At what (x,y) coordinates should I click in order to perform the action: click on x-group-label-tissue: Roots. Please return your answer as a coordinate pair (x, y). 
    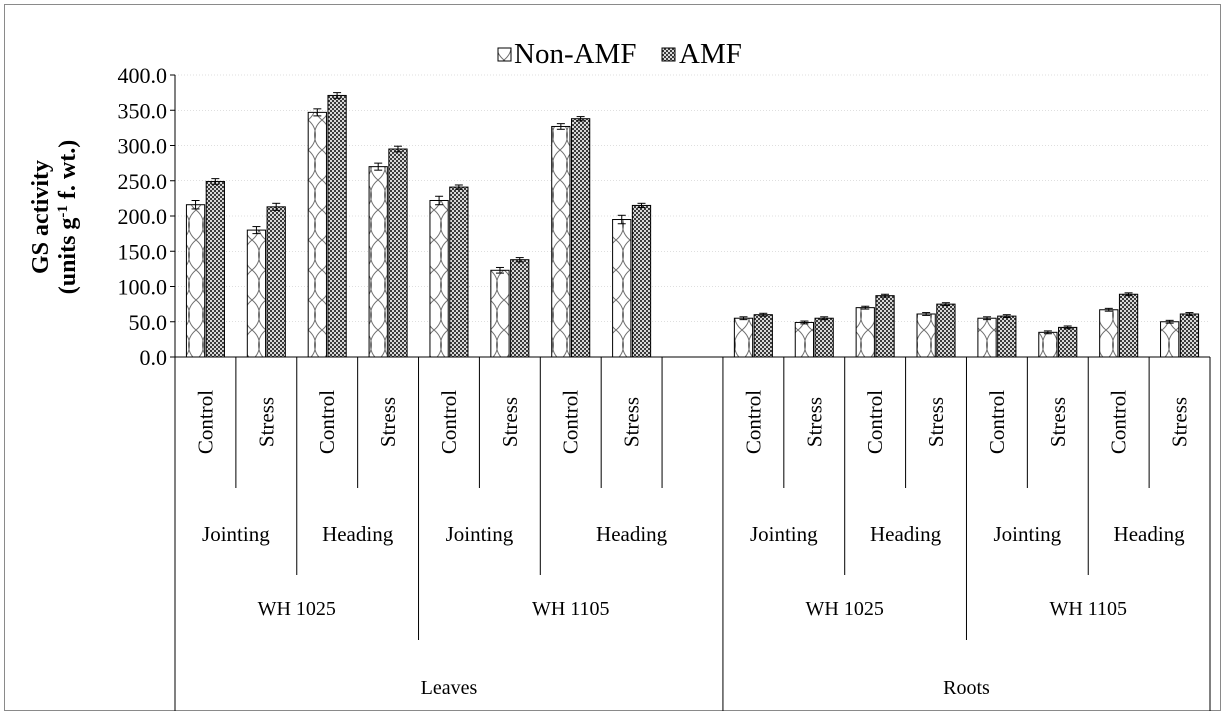
    Looking at the image, I should click on (966, 688).